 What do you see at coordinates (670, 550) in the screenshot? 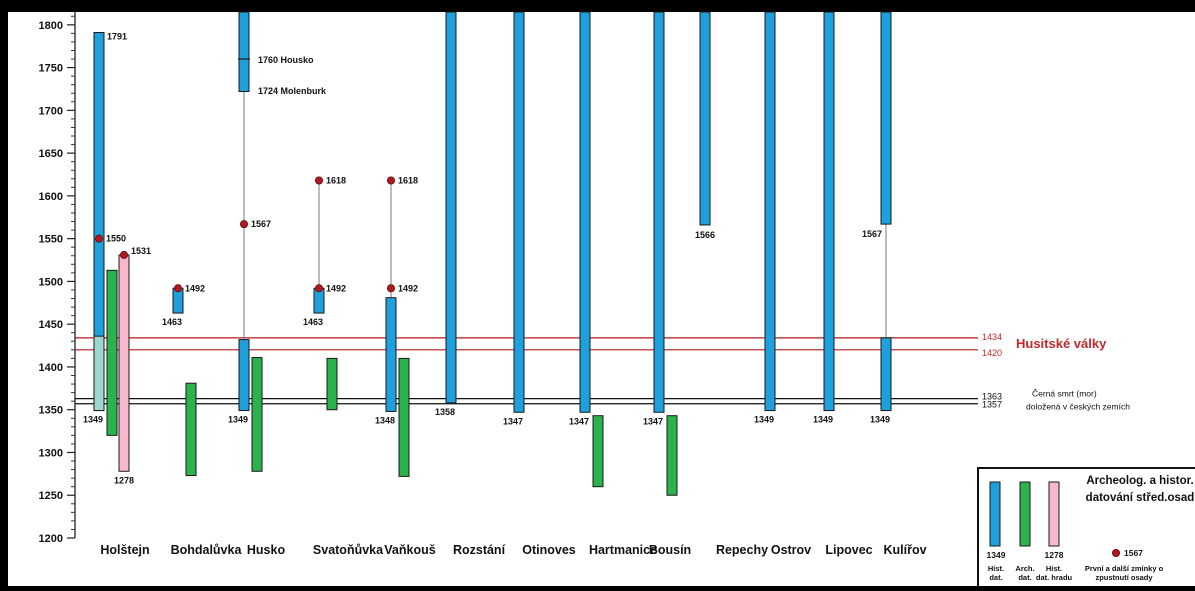
I see `category-label: Bousín` at bounding box center [670, 550].